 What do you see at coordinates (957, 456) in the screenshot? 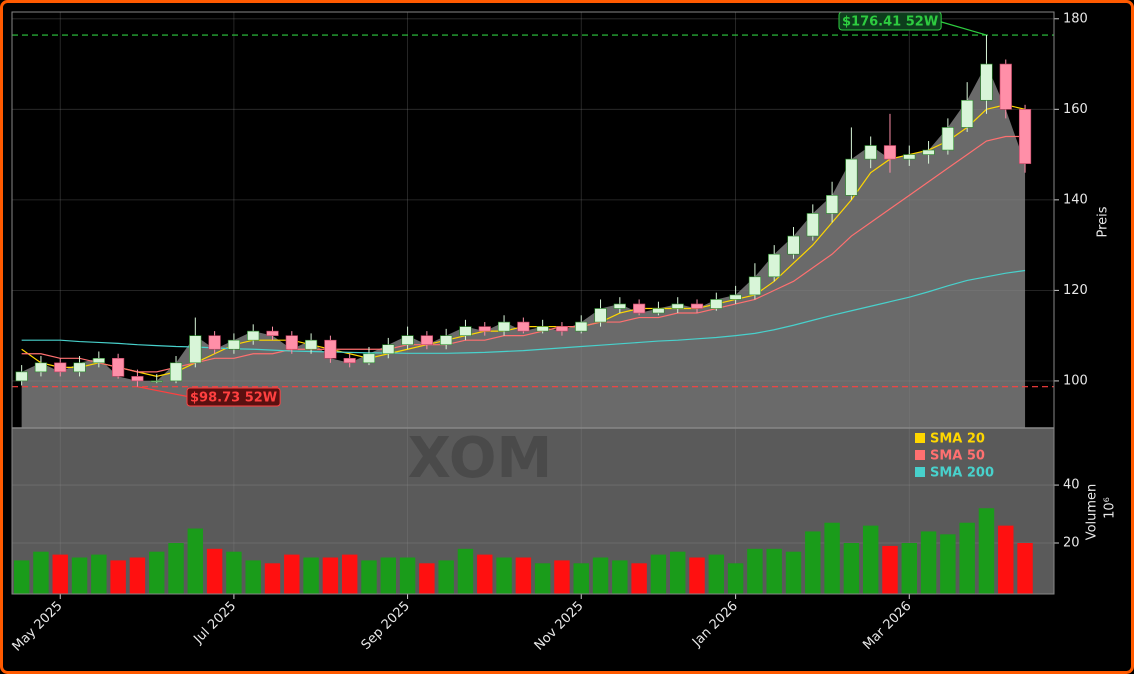
I see `legend-label: SMA 50` at bounding box center [957, 456].